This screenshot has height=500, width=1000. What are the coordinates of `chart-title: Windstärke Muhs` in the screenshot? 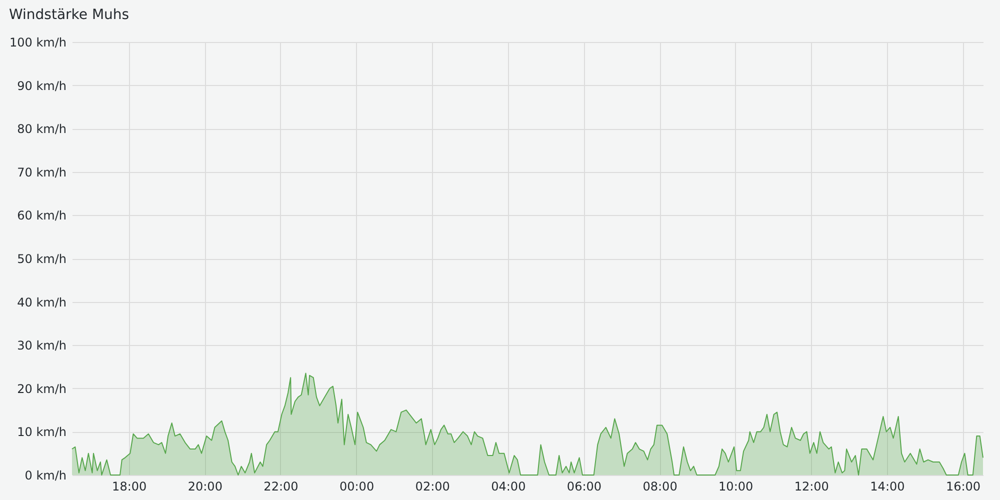 It's located at (69, 15).